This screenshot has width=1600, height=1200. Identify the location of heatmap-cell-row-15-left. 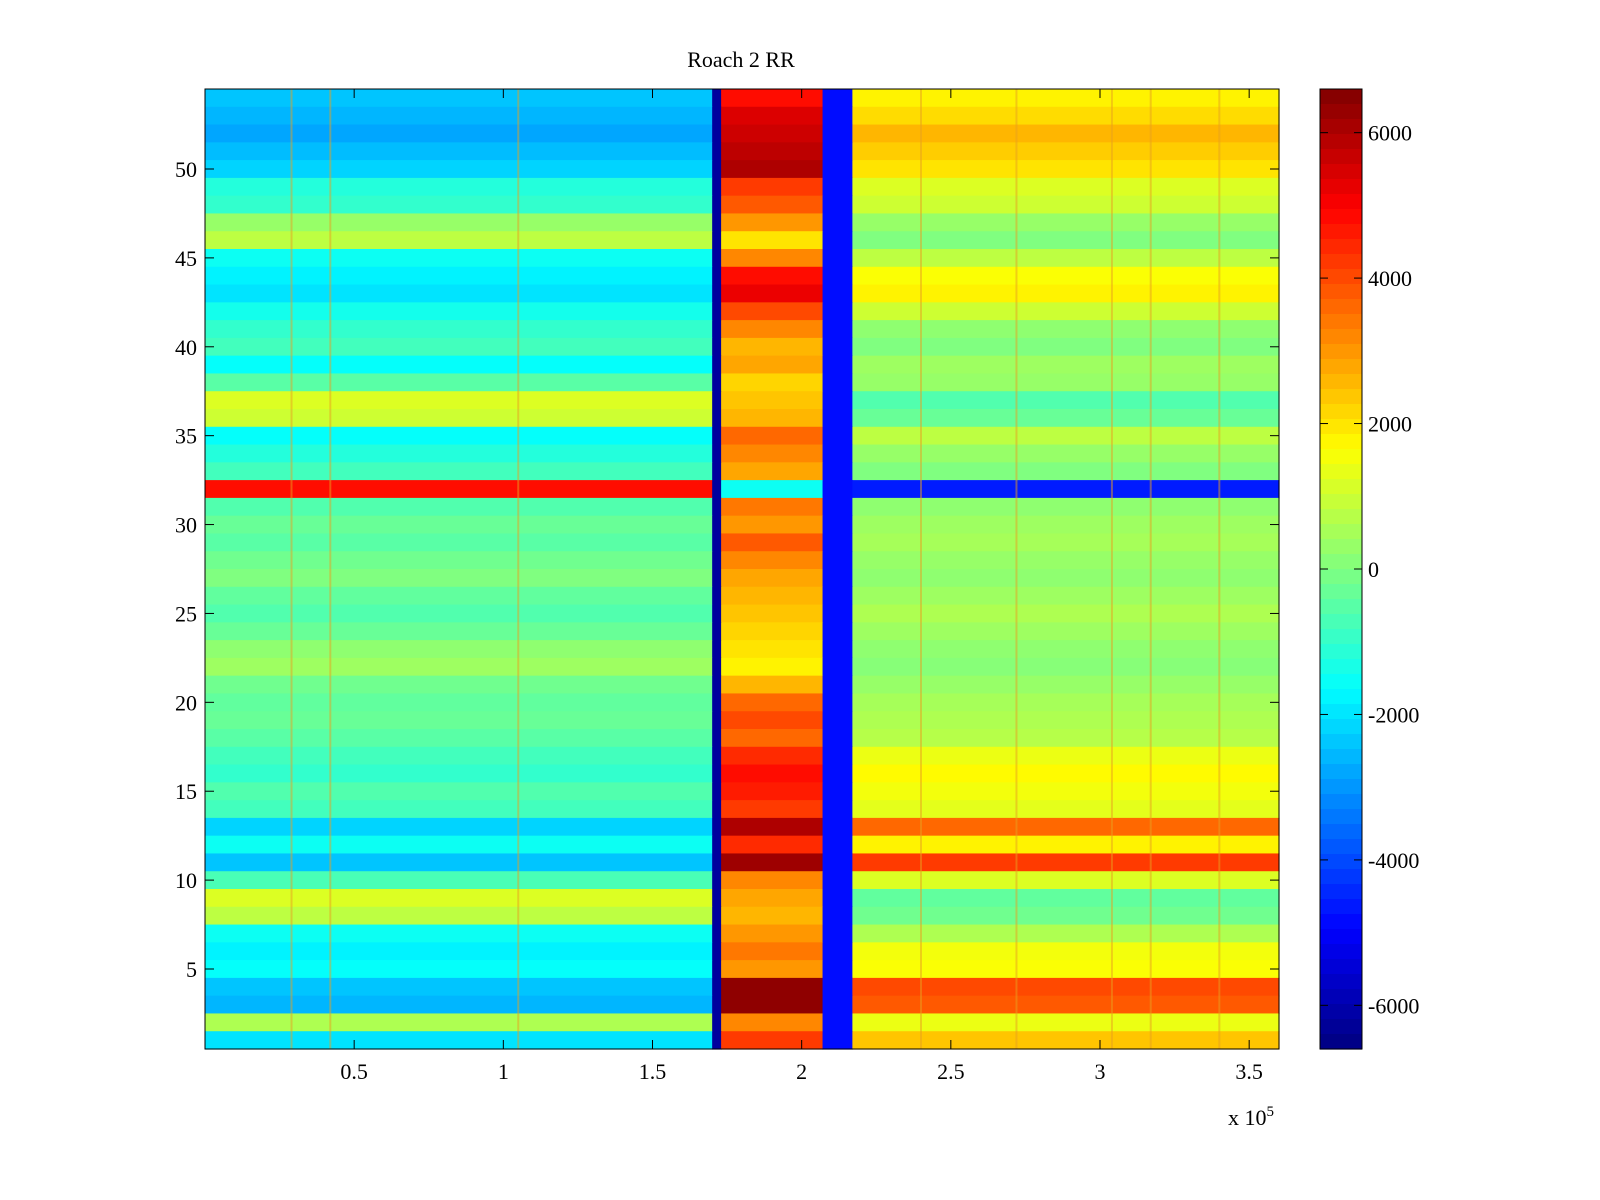
(459, 791).